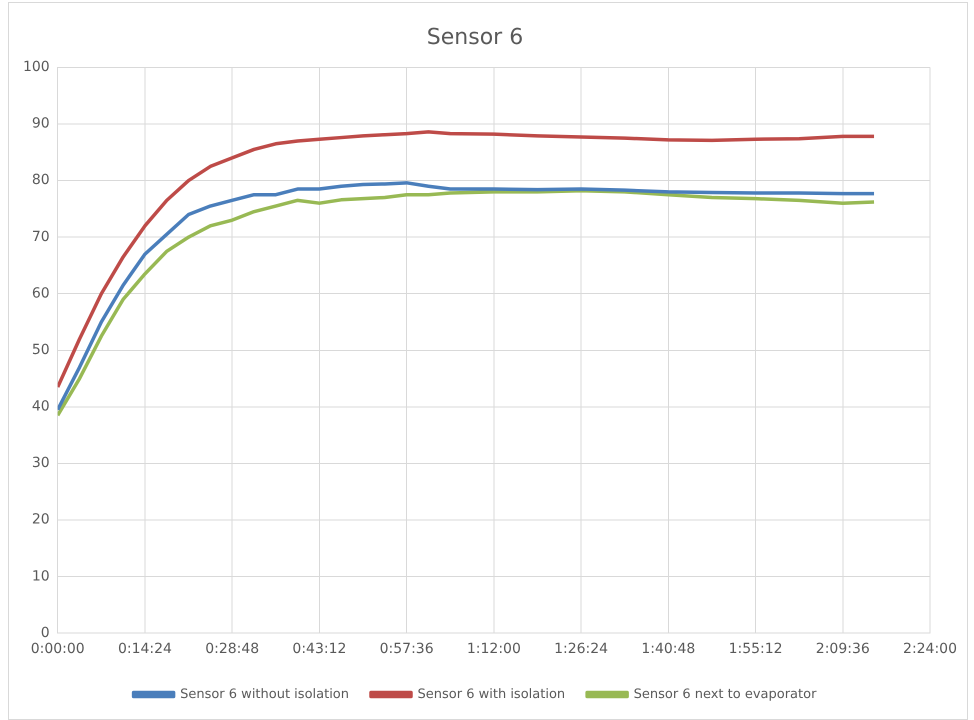 This screenshot has width=974, height=720. I want to click on x-tick-label: 0:57:36, so click(407, 649).